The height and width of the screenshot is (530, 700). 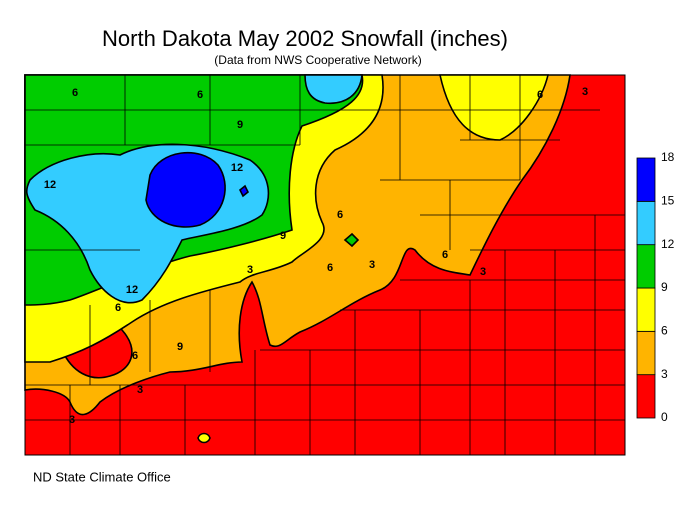 I want to click on legend-label: 6, so click(x=664, y=331).